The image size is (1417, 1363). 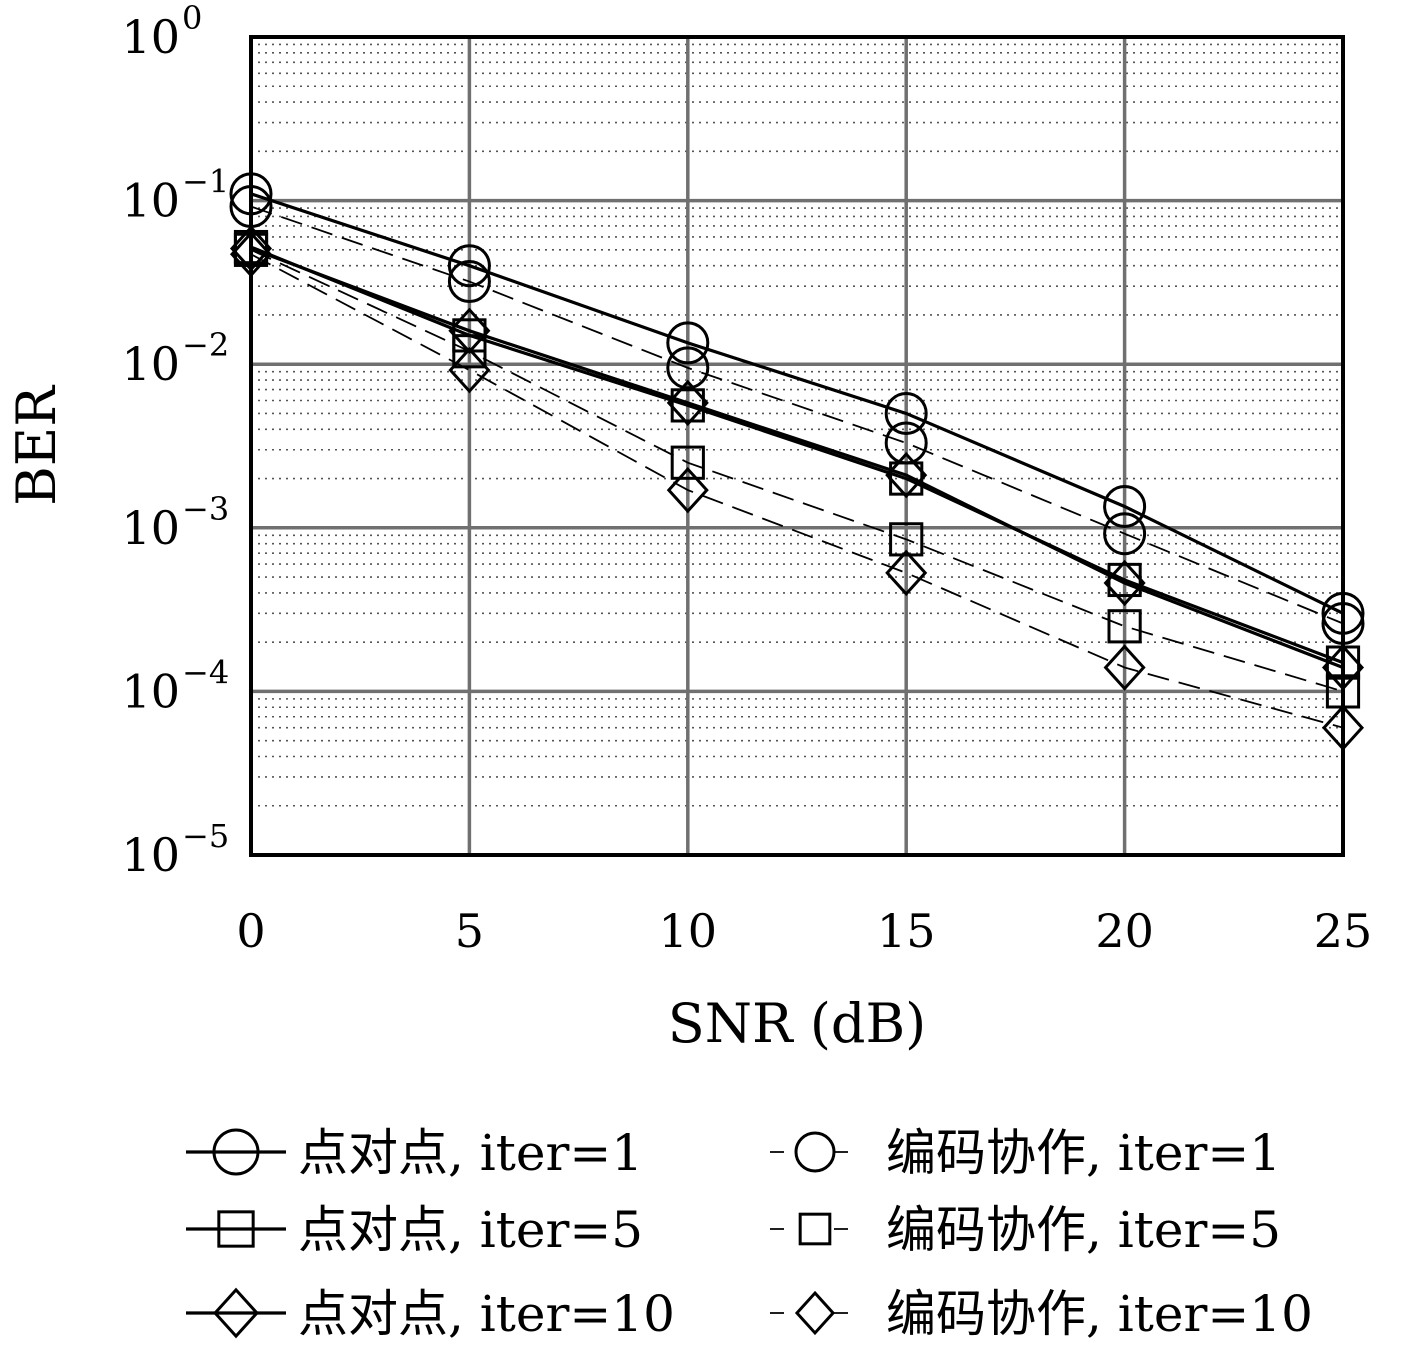 I want to click on y-axis-title: BER, so click(x=36, y=445).